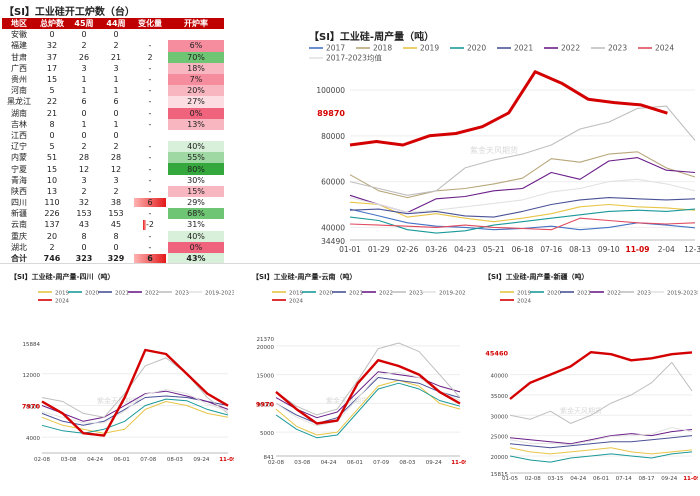  What do you see at coordinates (84, 191) in the screenshot?
I see `cell-w45: 2` at bounding box center [84, 191].